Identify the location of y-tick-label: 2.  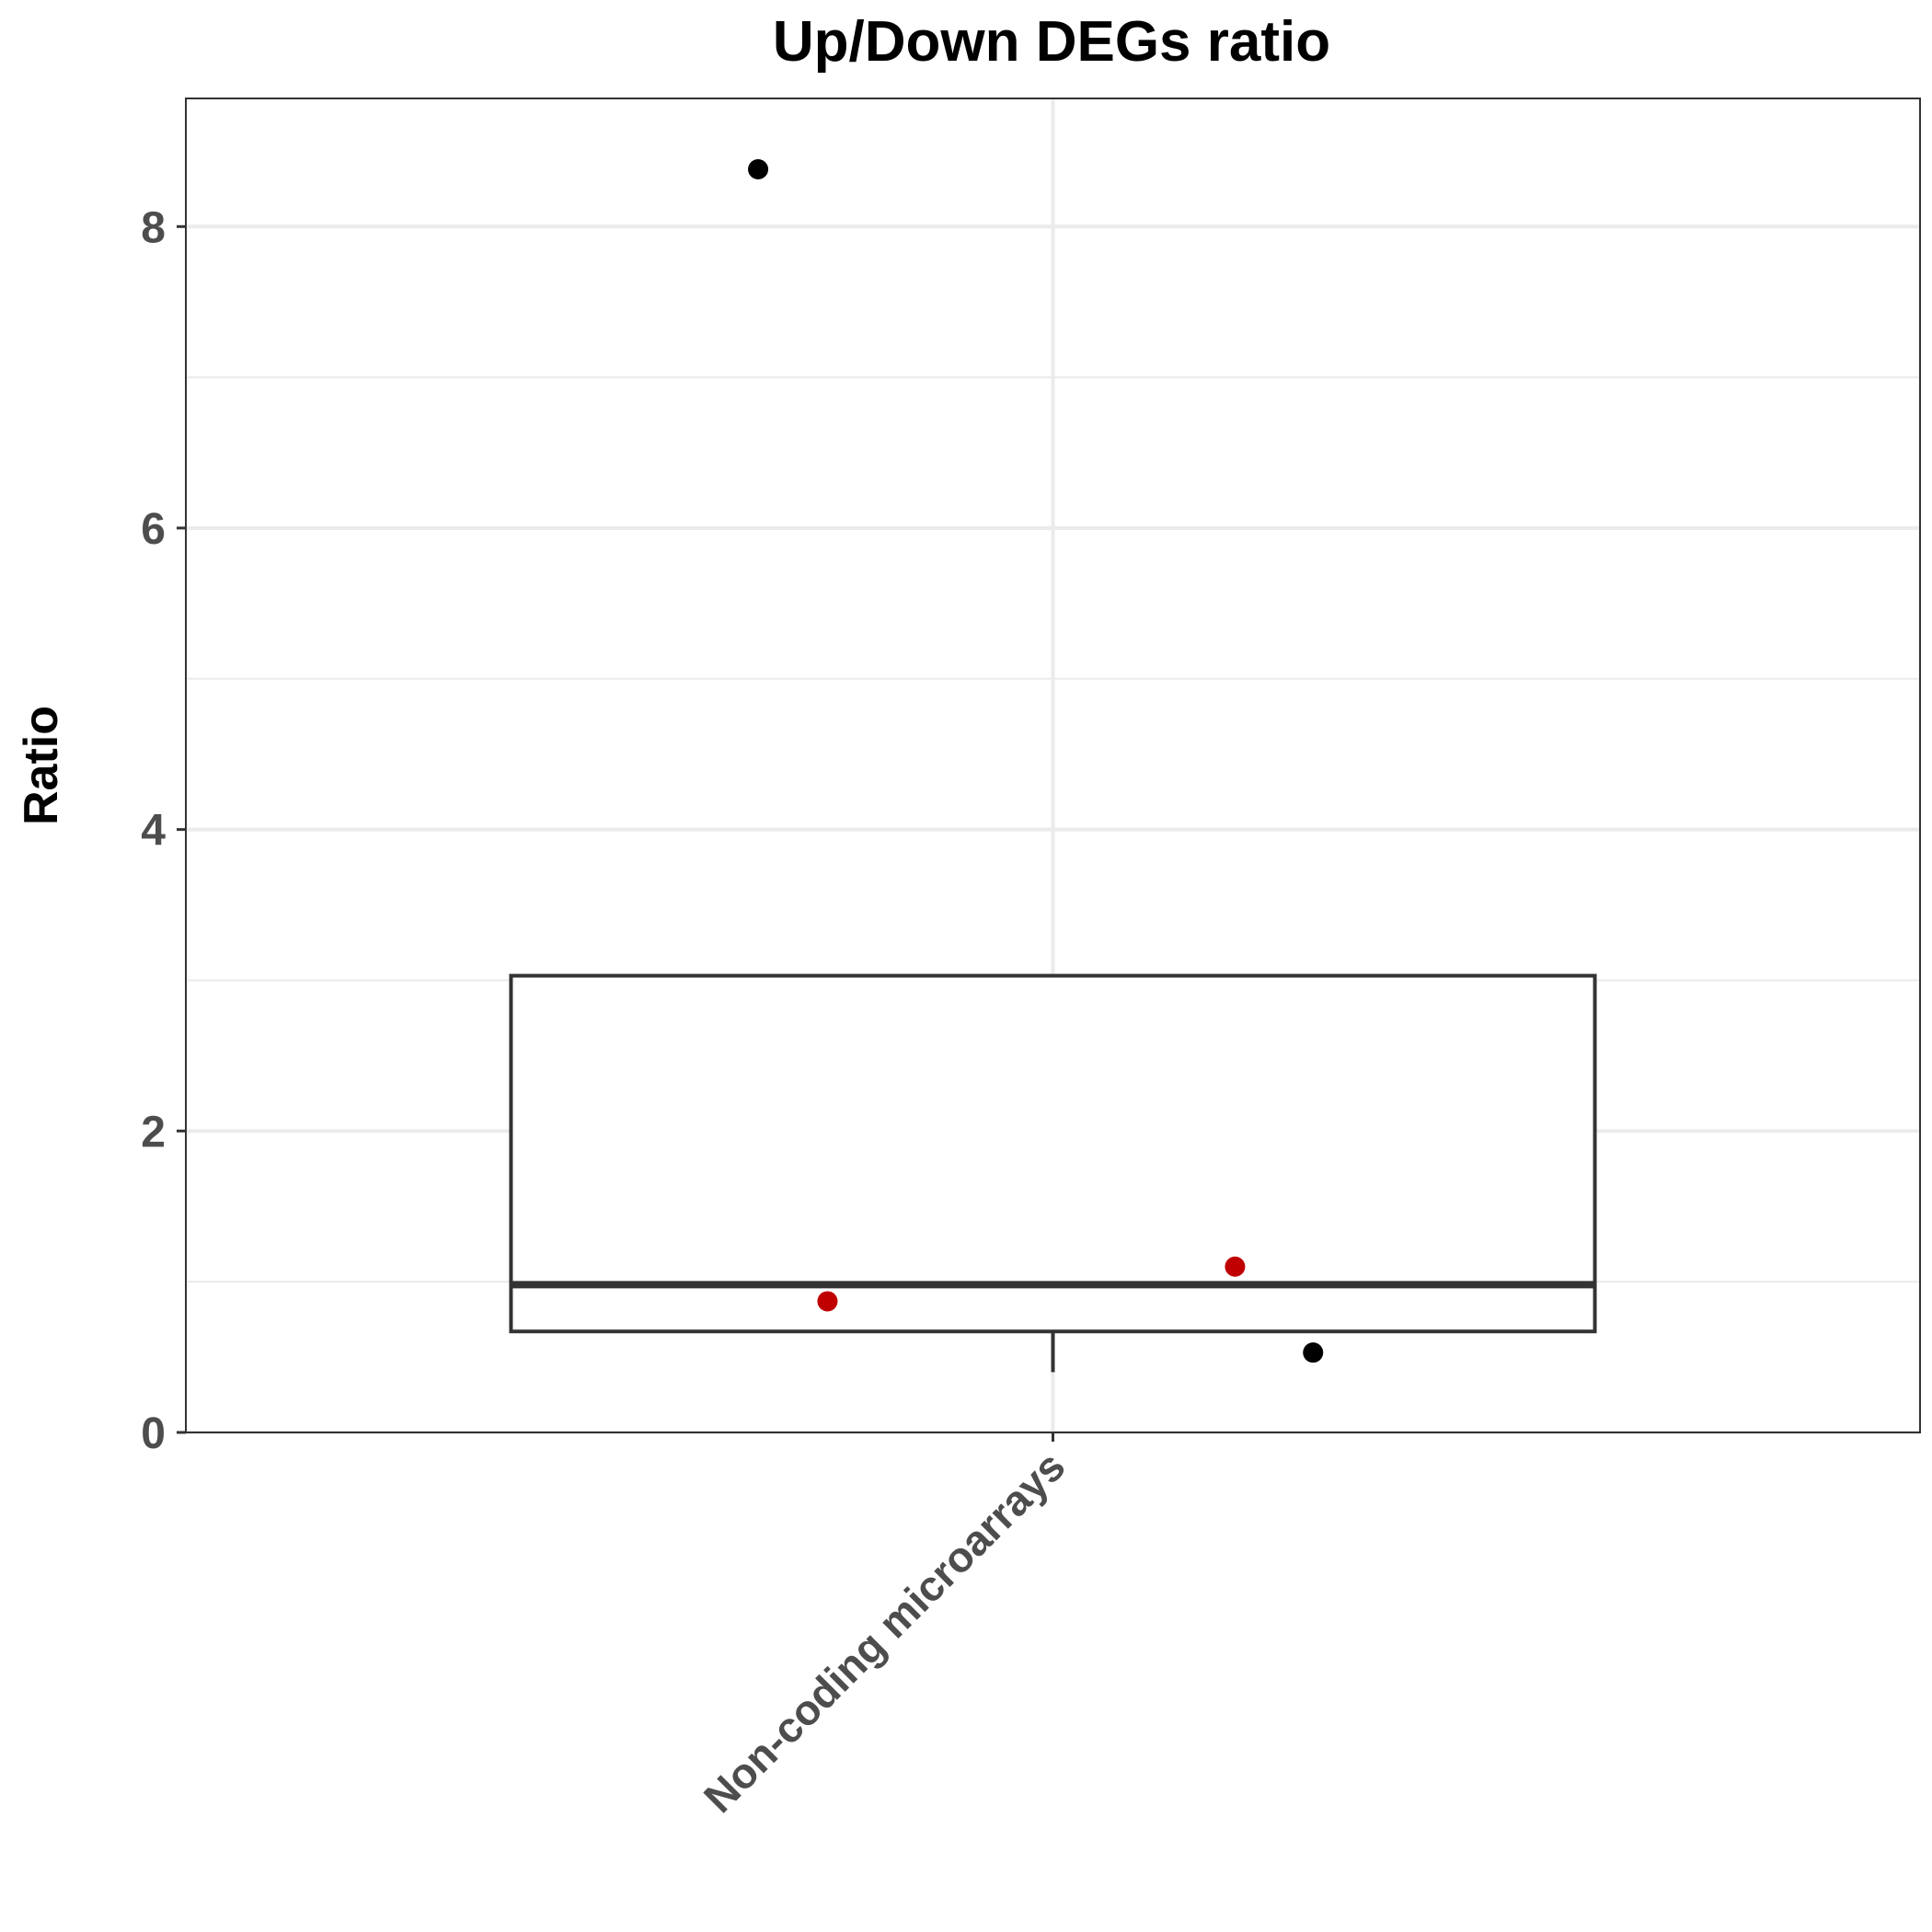
(153, 1132).